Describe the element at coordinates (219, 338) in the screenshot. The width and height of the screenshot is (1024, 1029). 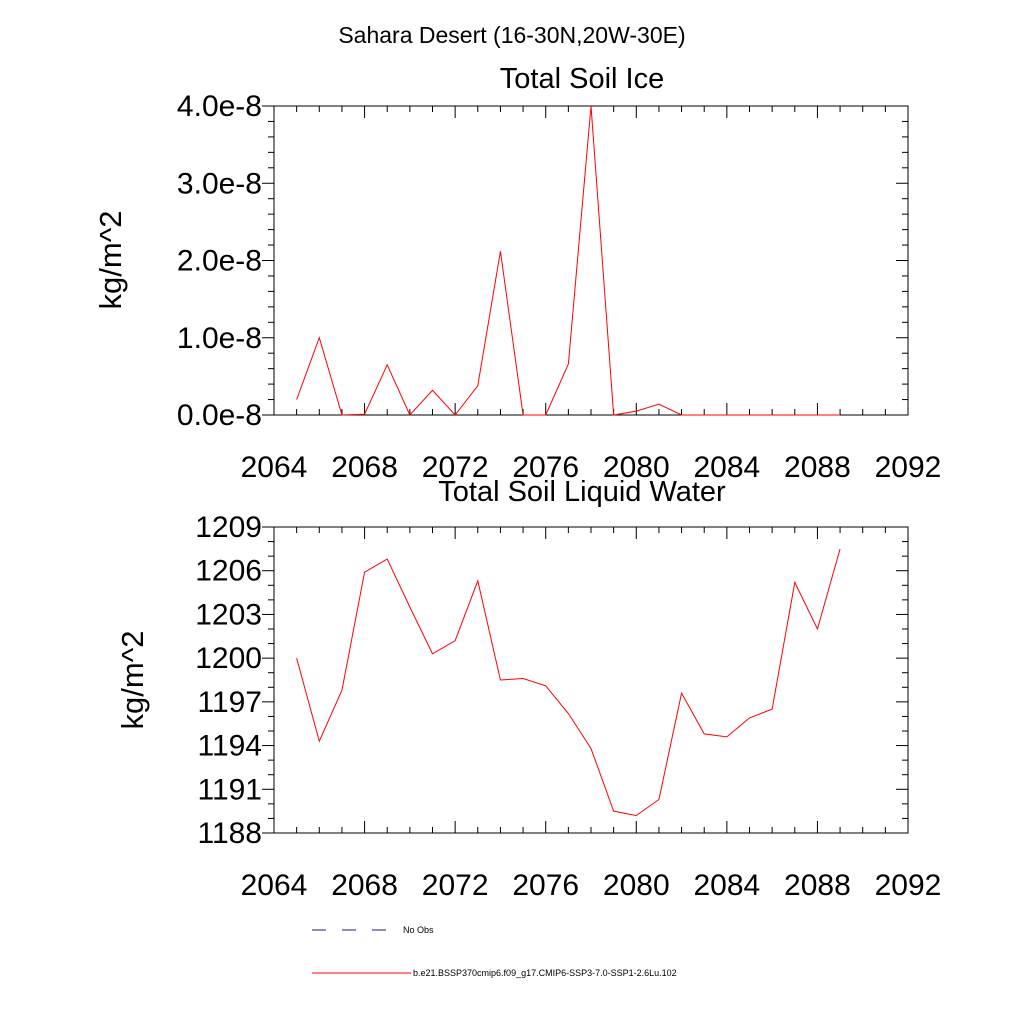
I see `y-tick-label: 1.0e-8` at that location.